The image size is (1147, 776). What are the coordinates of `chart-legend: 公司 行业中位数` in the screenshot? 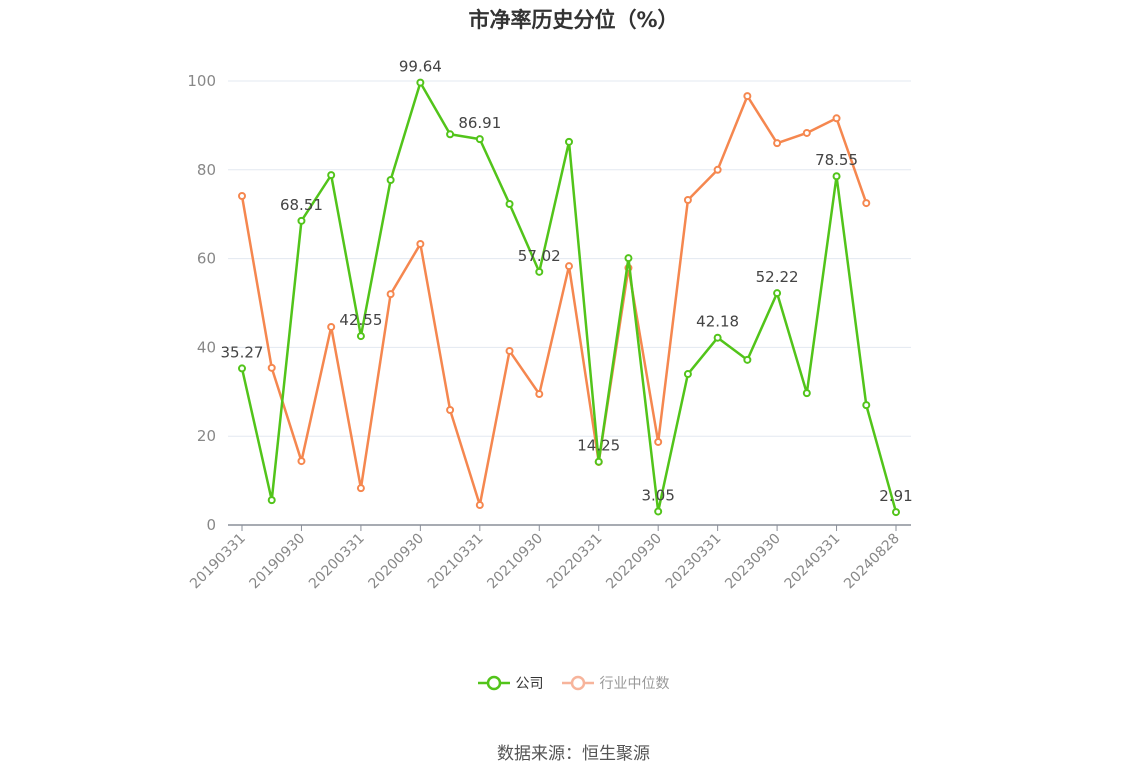 It's located at (573, 683).